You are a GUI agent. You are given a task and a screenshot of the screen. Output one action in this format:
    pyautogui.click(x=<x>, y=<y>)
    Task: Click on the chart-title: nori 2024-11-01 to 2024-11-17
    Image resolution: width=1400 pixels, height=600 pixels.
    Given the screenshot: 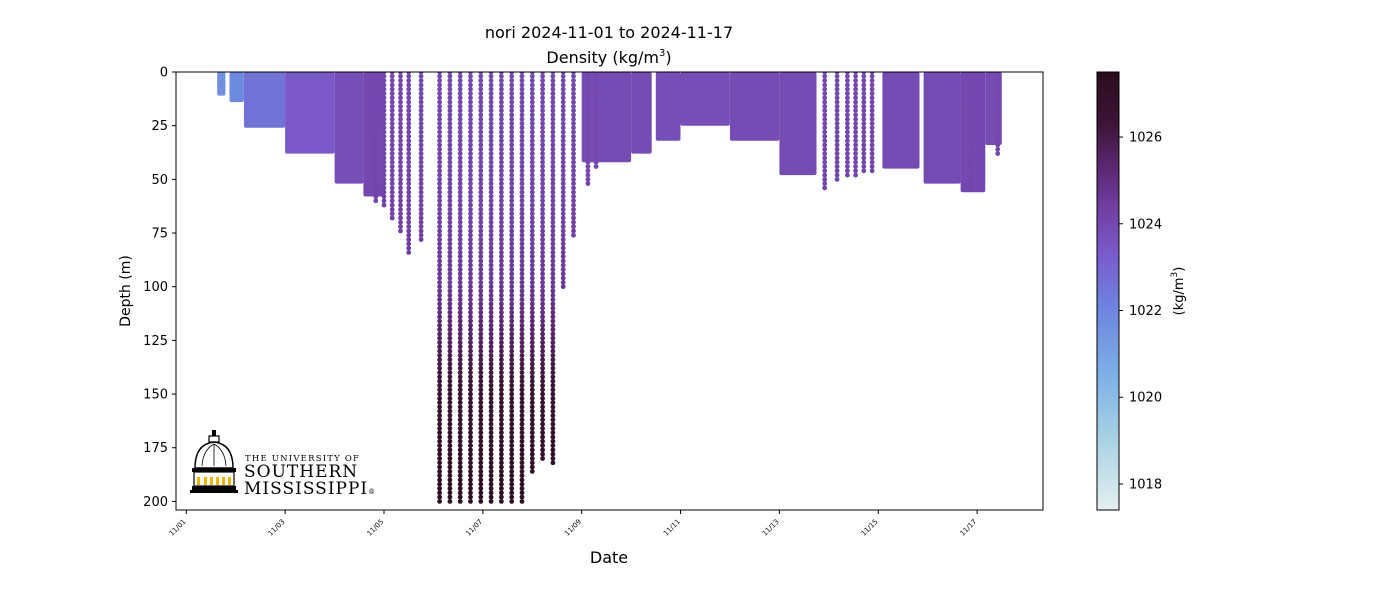 What is the action you would take?
    pyautogui.click(x=609, y=32)
    